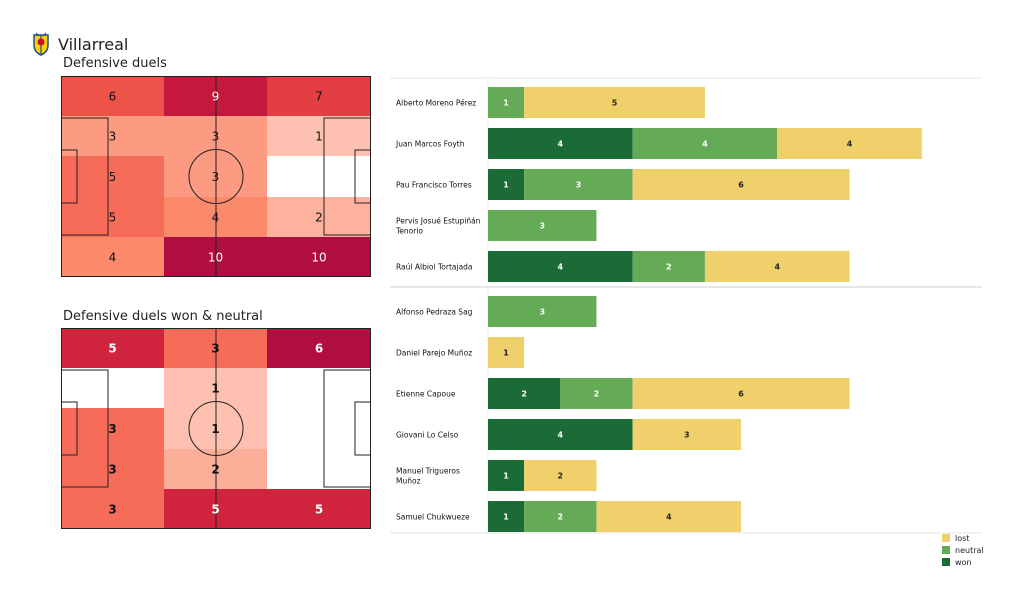 The width and height of the screenshot is (1024, 602). I want to click on pitch-penalty-box-left, so click(85, 428).